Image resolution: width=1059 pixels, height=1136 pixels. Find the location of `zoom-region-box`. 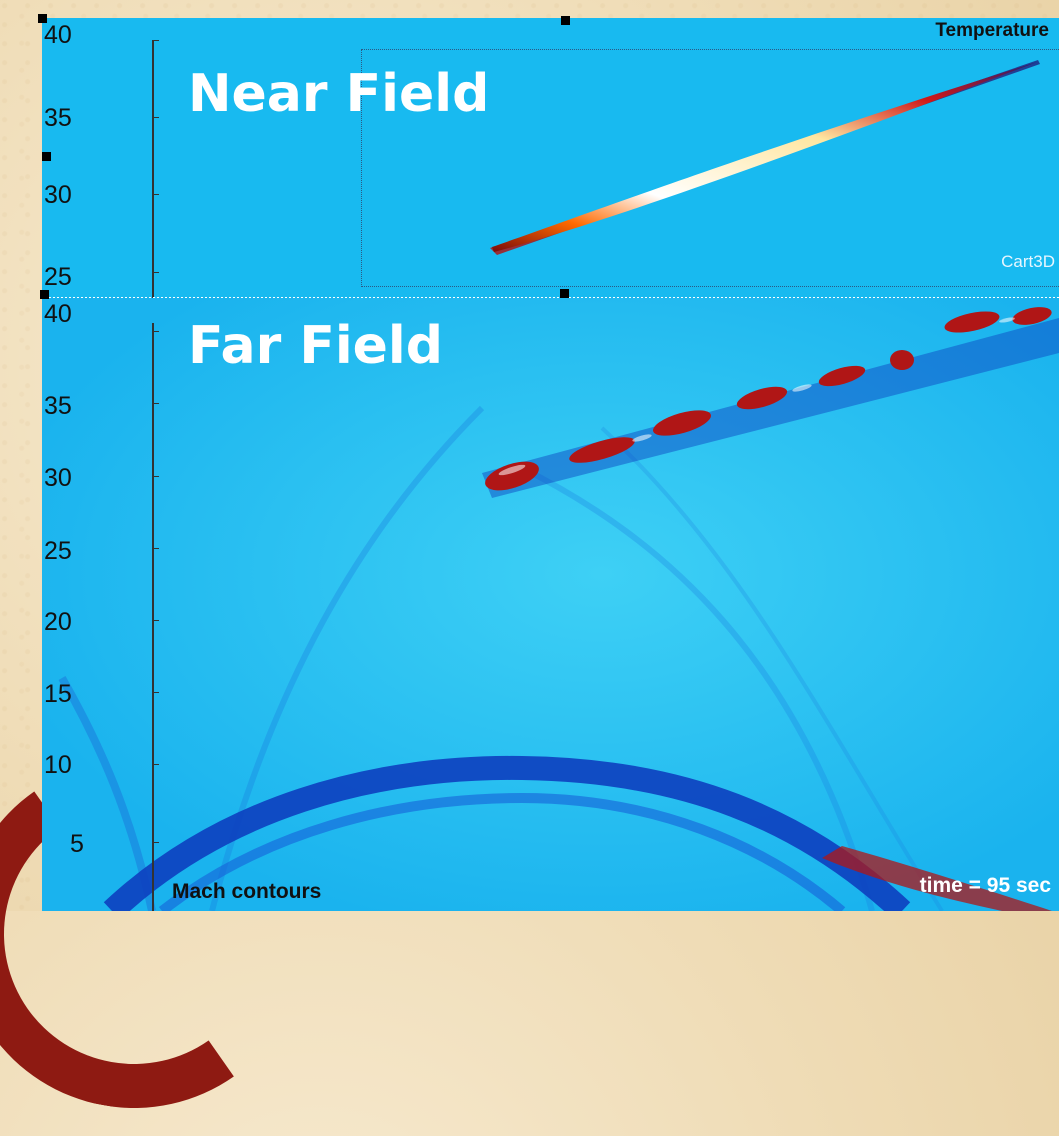

zoom-region-box is located at coordinates (710, 168).